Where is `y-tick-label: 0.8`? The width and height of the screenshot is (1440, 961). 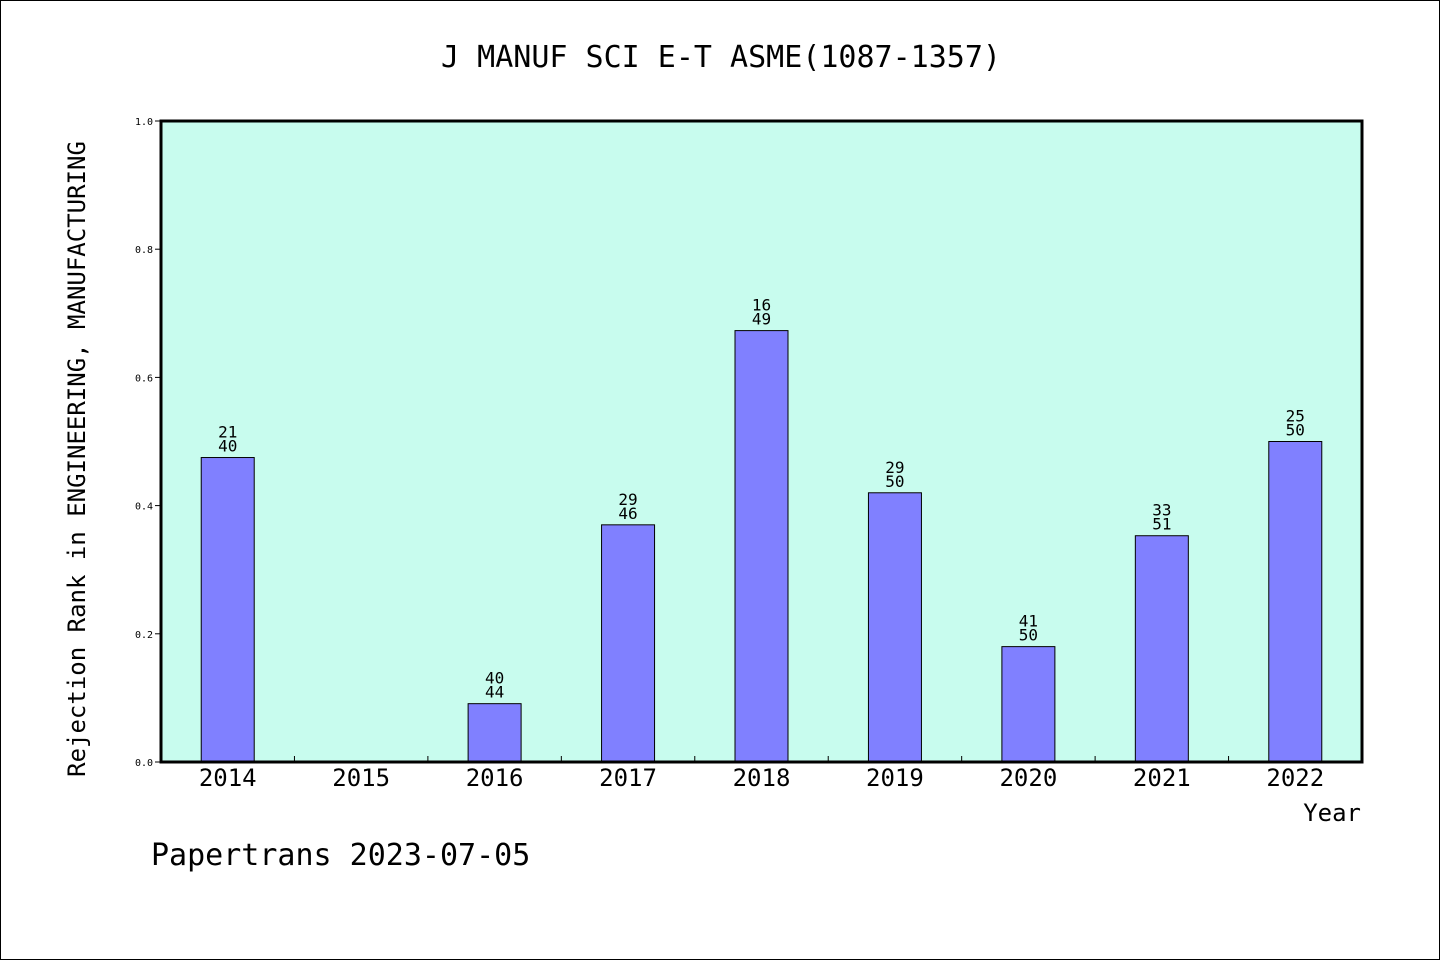 y-tick-label: 0.8 is located at coordinates (144, 250).